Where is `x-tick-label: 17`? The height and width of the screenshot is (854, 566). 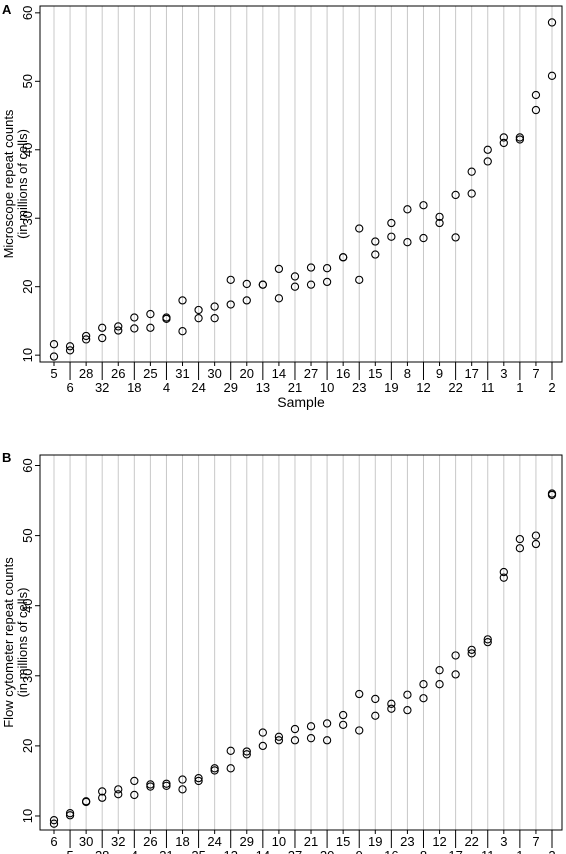
x-tick-label: 17 is located at coordinates (471, 373).